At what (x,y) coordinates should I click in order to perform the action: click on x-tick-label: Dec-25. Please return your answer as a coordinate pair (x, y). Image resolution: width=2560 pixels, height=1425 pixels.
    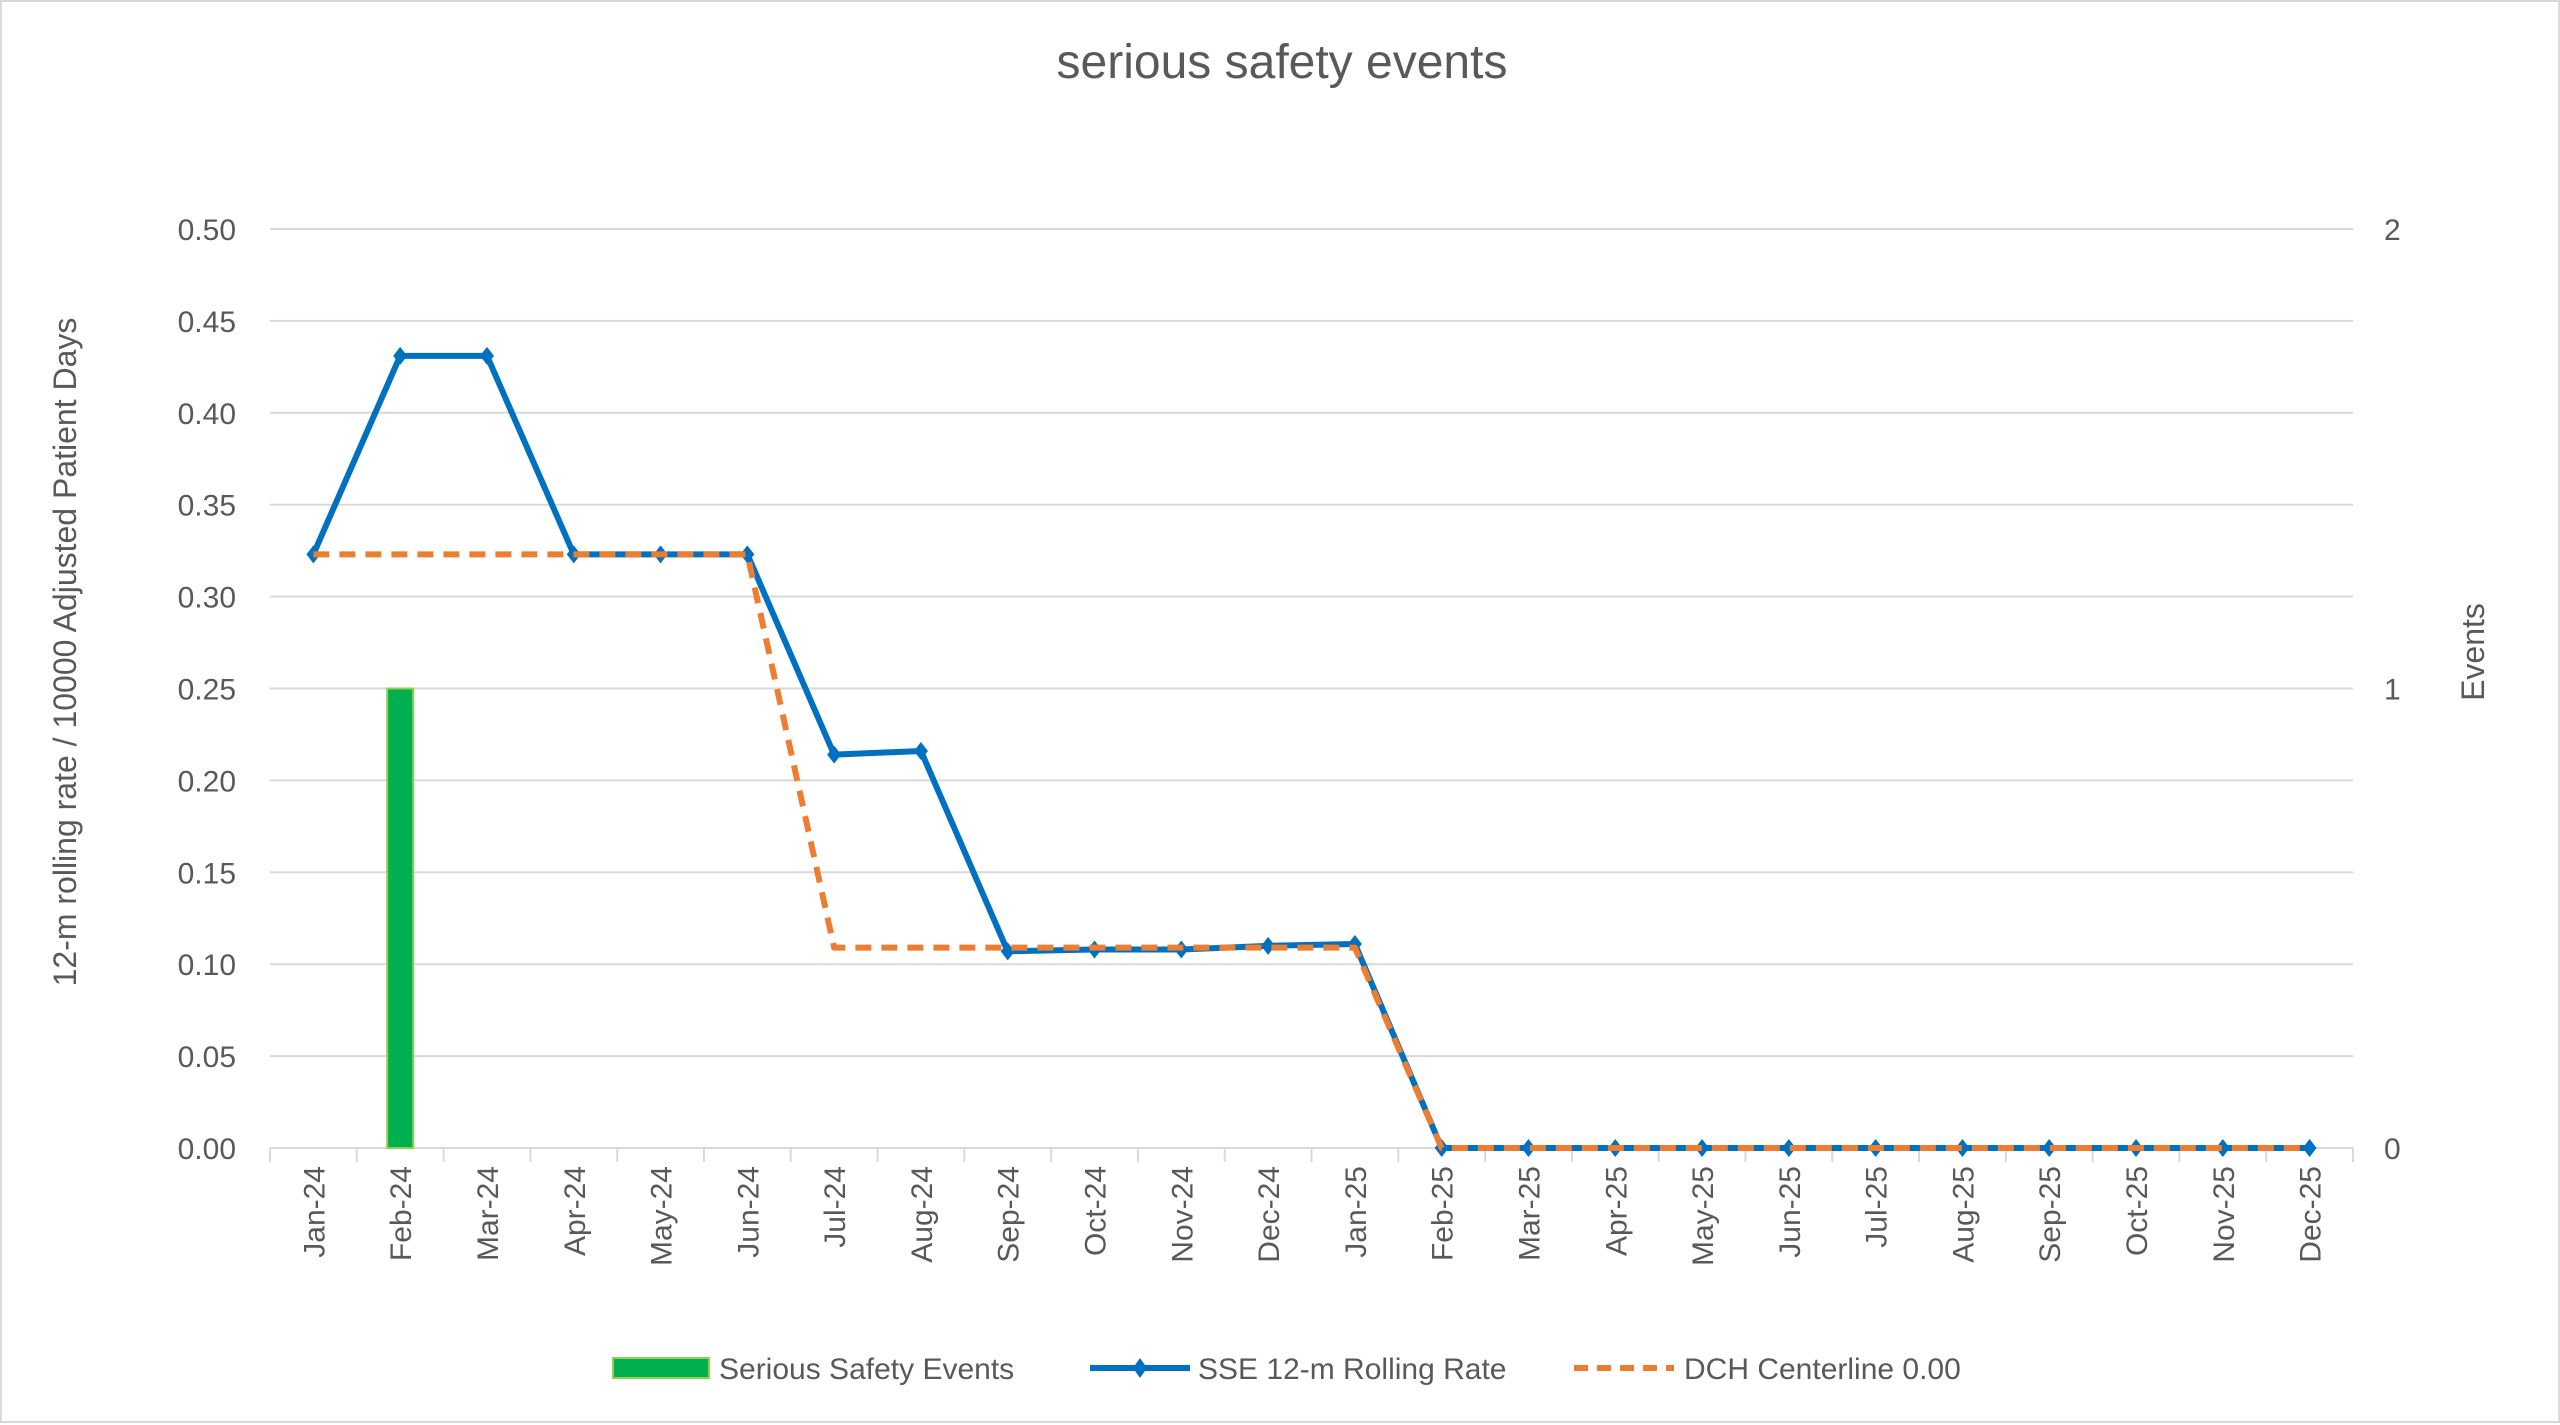
    Looking at the image, I should click on (2311, 1214).